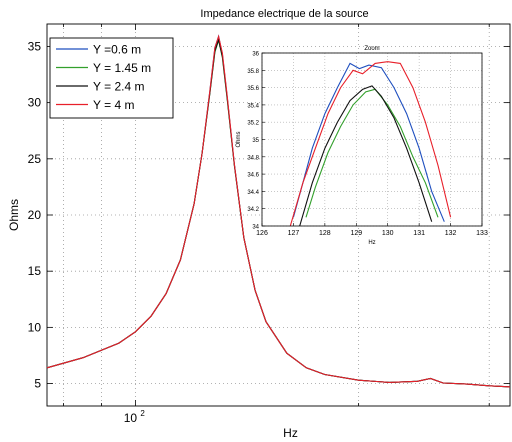 The image size is (512, 442). What do you see at coordinates (262, 233) in the screenshot?
I see `inset-x-tick-label: 126` at bounding box center [262, 233].